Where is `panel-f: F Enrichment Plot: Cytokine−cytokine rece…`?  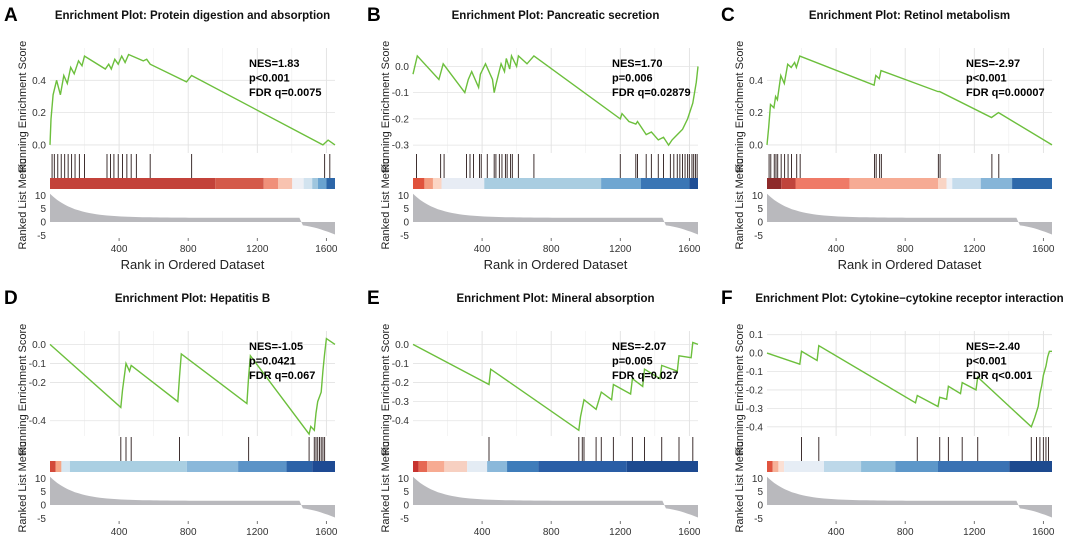
panel-f: F Enrichment Plot: Cytokine−cytokine rece… is located at coordinates (892, 412).